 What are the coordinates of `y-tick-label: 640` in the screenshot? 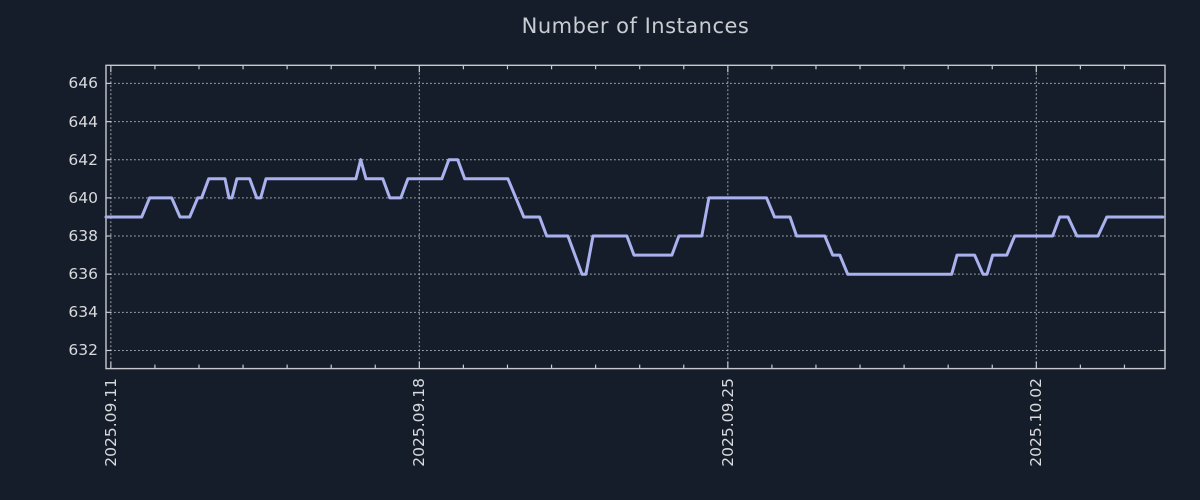 It's located at (83, 197).